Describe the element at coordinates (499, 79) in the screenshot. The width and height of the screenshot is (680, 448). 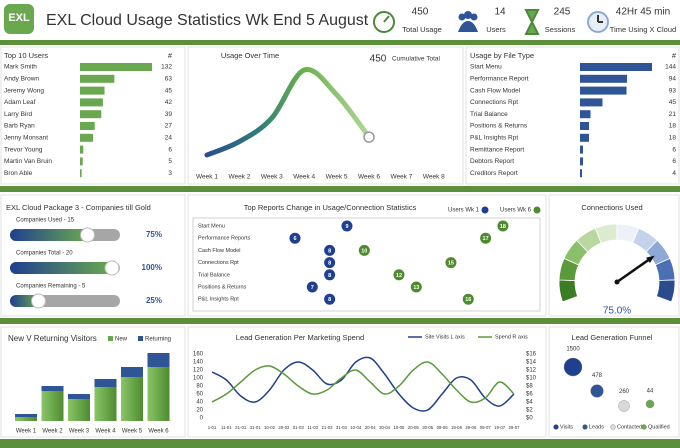
I see `category-label: Performance Report` at that location.